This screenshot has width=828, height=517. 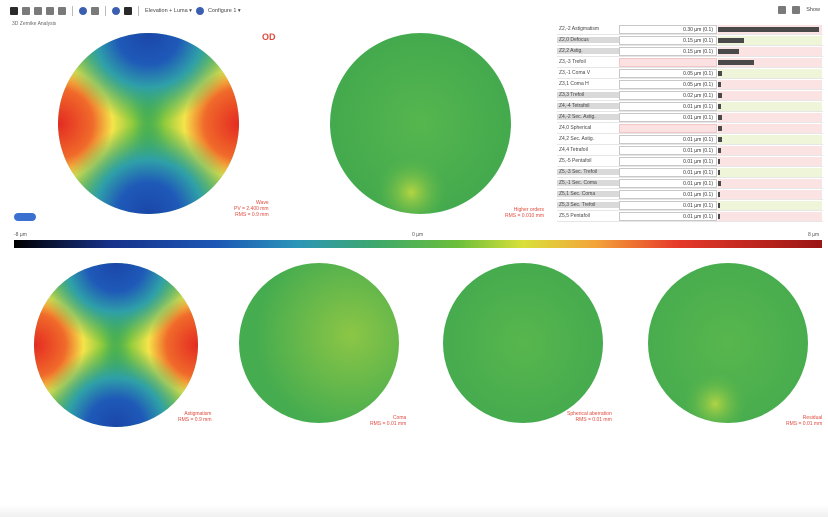 What do you see at coordinates (319, 343) in the screenshot?
I see `coma-map` at bounding box center [319, 343].